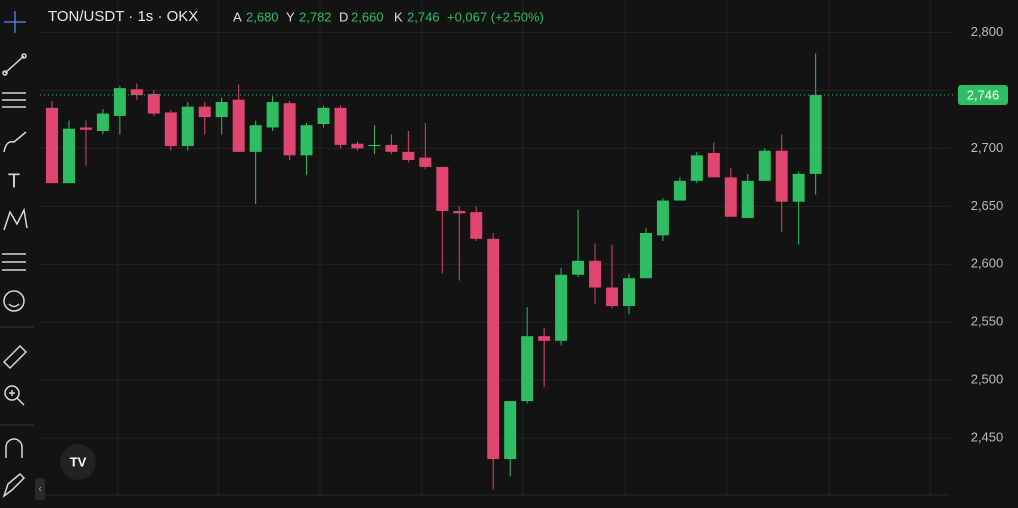 The image size is (1018, 508). I want to click on symbol-title: TON/USDT · 1s · OKX, so click(123, 16).